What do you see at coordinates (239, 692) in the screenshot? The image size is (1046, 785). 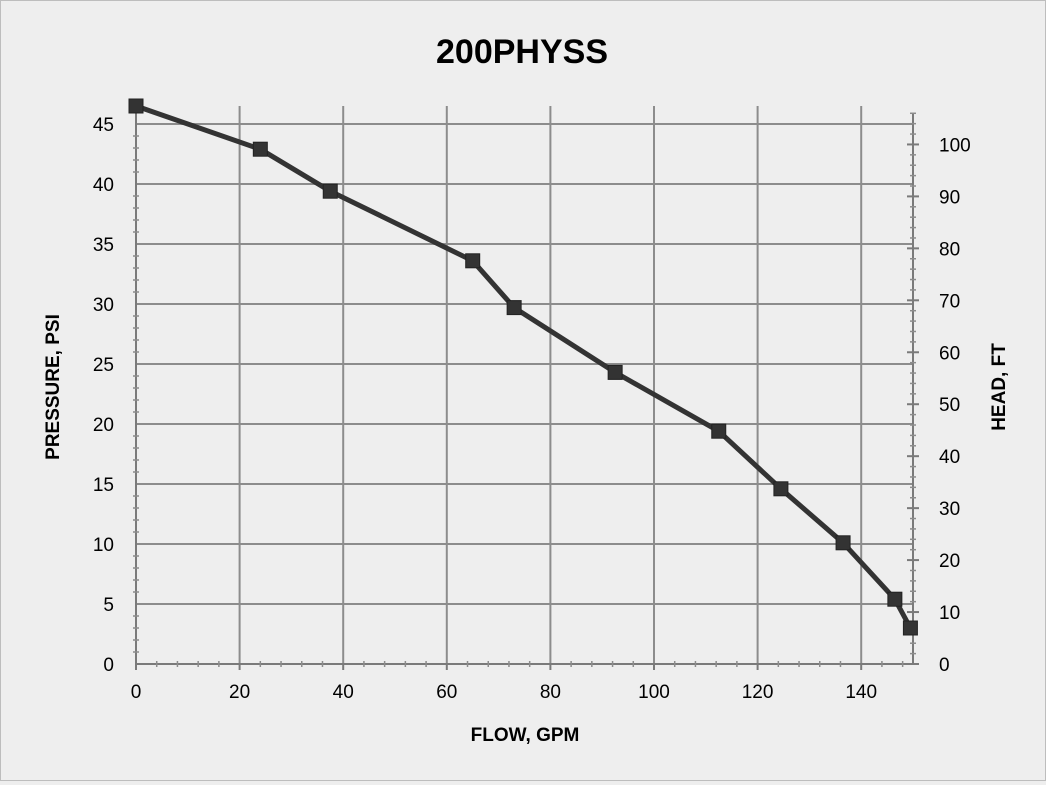 I see `x-tick-label: 20` at bounding box center [239, 692].